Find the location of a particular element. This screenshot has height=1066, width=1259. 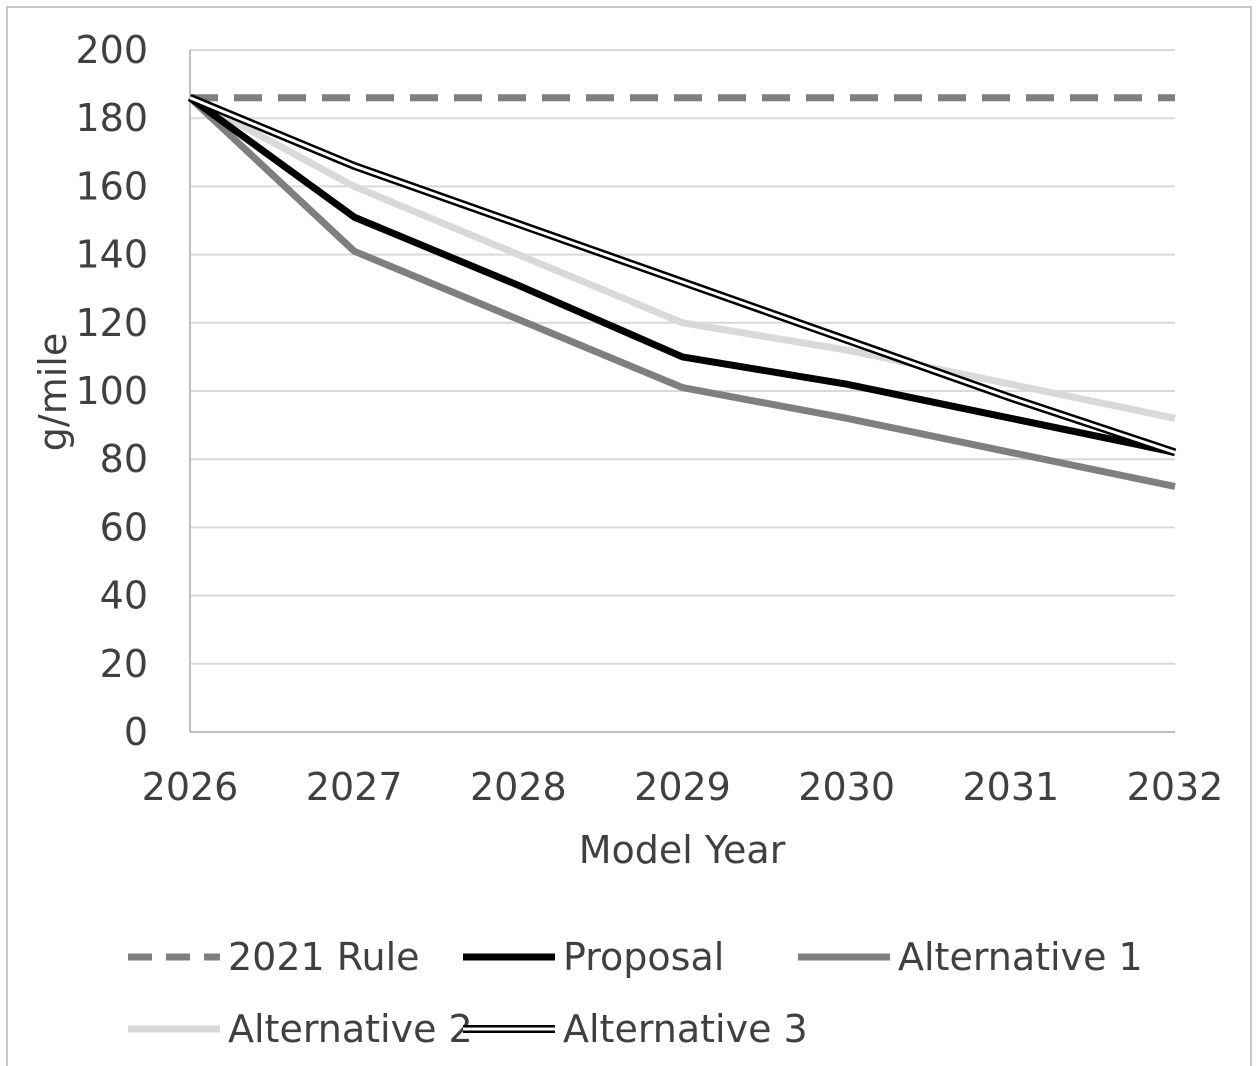

x-tick-label: 2031 is located at coordinates (1010, 787).